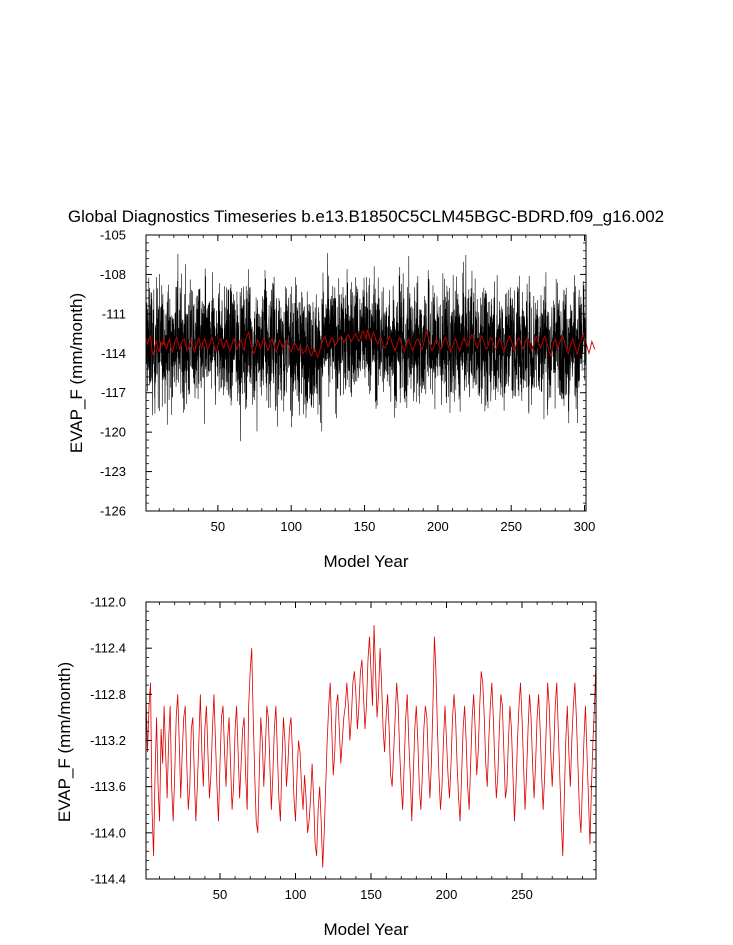 The image size is (733, 945). I want to click on bottom-x-tick-label: 200, so click(447, 894).